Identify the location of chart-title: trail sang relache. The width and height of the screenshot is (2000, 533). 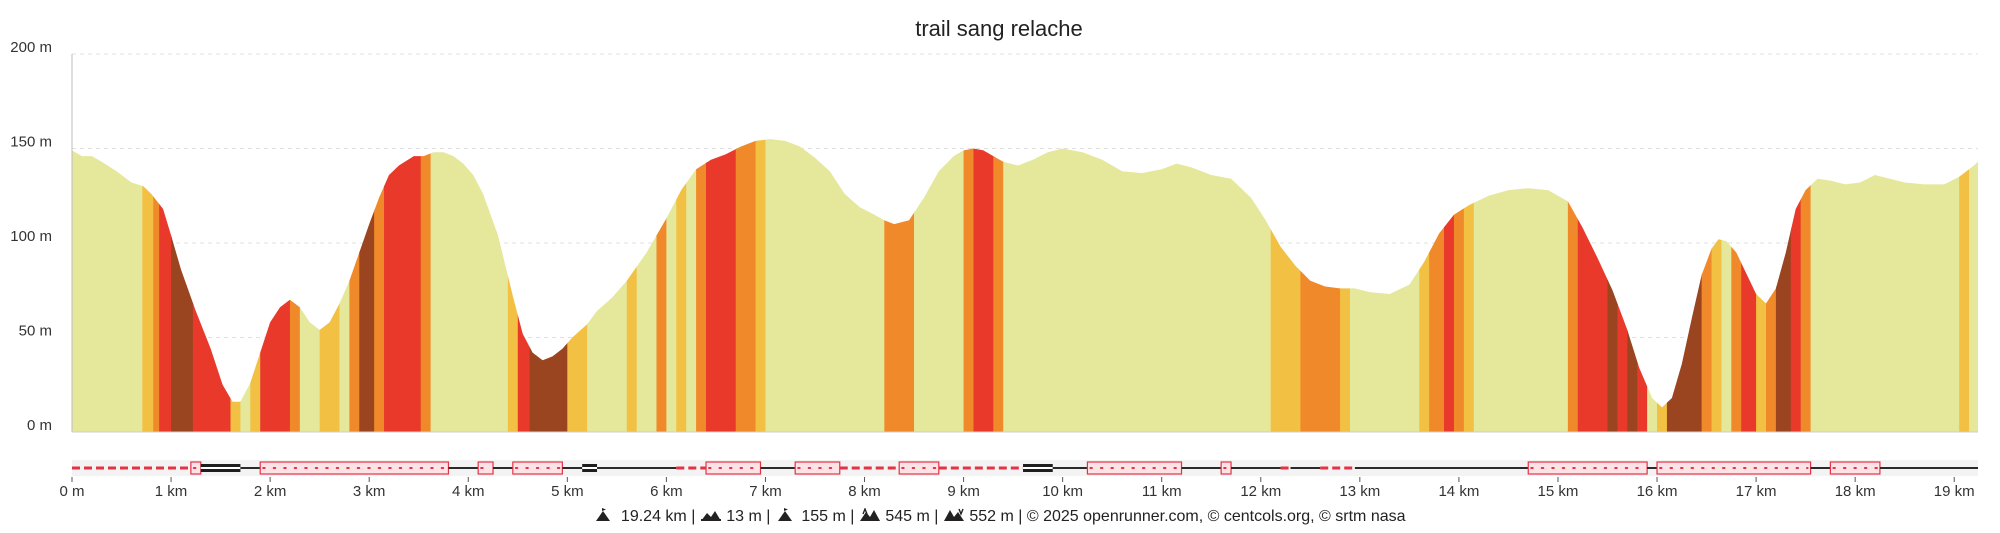
(999, 28).